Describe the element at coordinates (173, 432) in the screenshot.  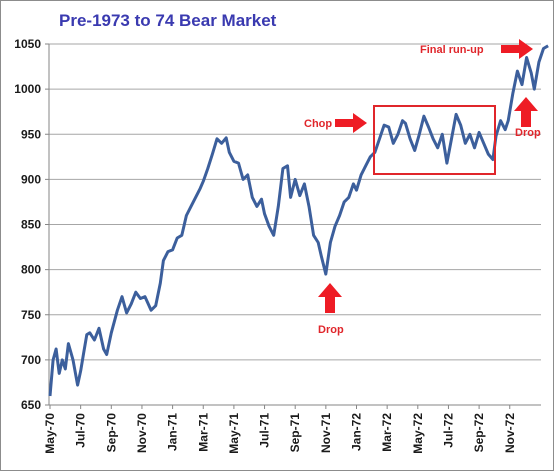
I see `x-tick-label: Jan-71` at that location.